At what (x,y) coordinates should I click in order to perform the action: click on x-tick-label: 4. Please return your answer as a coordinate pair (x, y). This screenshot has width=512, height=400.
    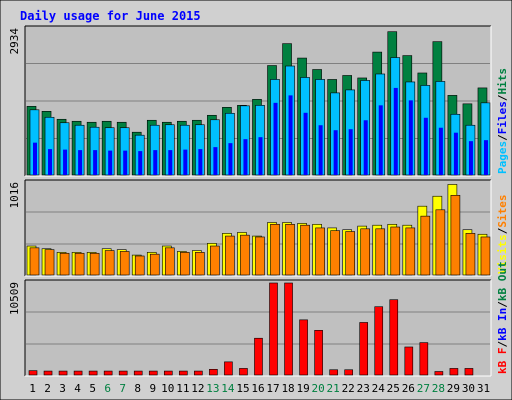
    Looking at the image, I should click on (77, 388).